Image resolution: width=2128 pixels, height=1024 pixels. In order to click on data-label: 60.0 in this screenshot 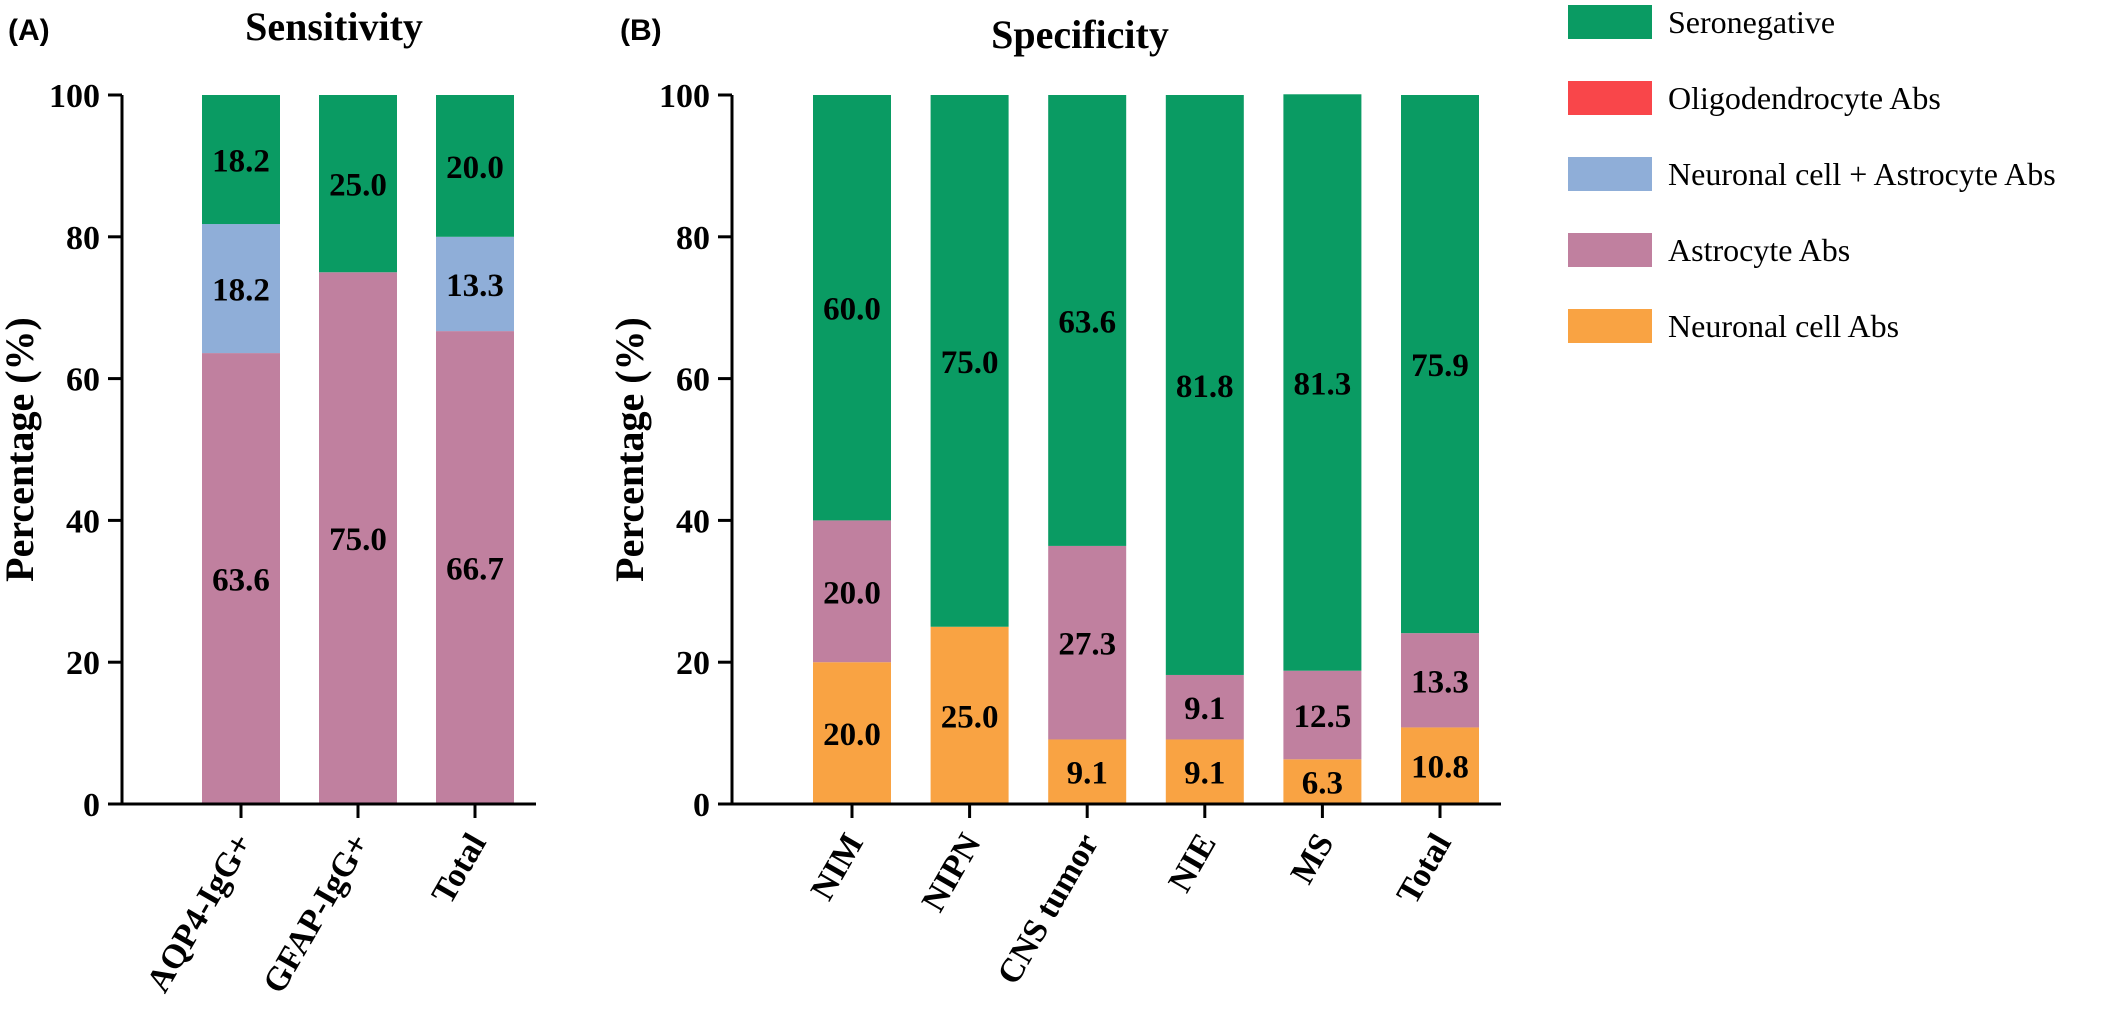, I will do `click(852, 310)`.